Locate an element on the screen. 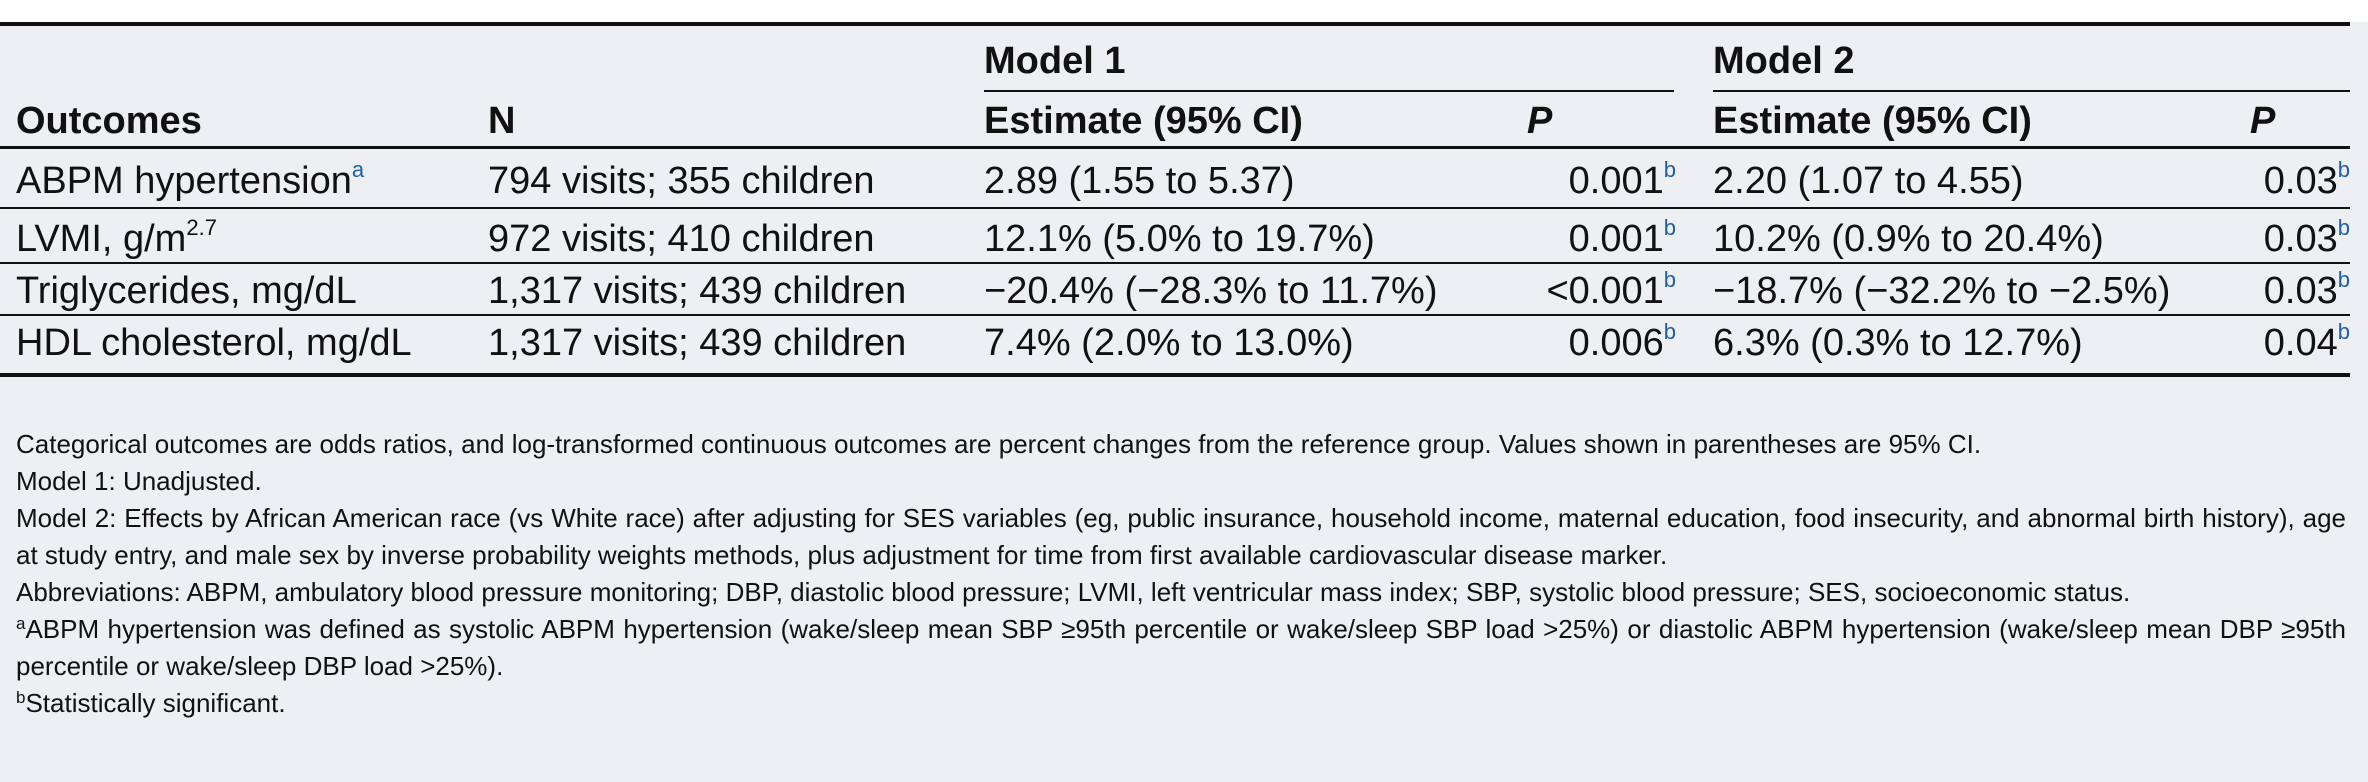 This screenshot has width=2368, height=782. row3-outcome: Triglycerides, mg/dL is located at coordinates (186, 291).